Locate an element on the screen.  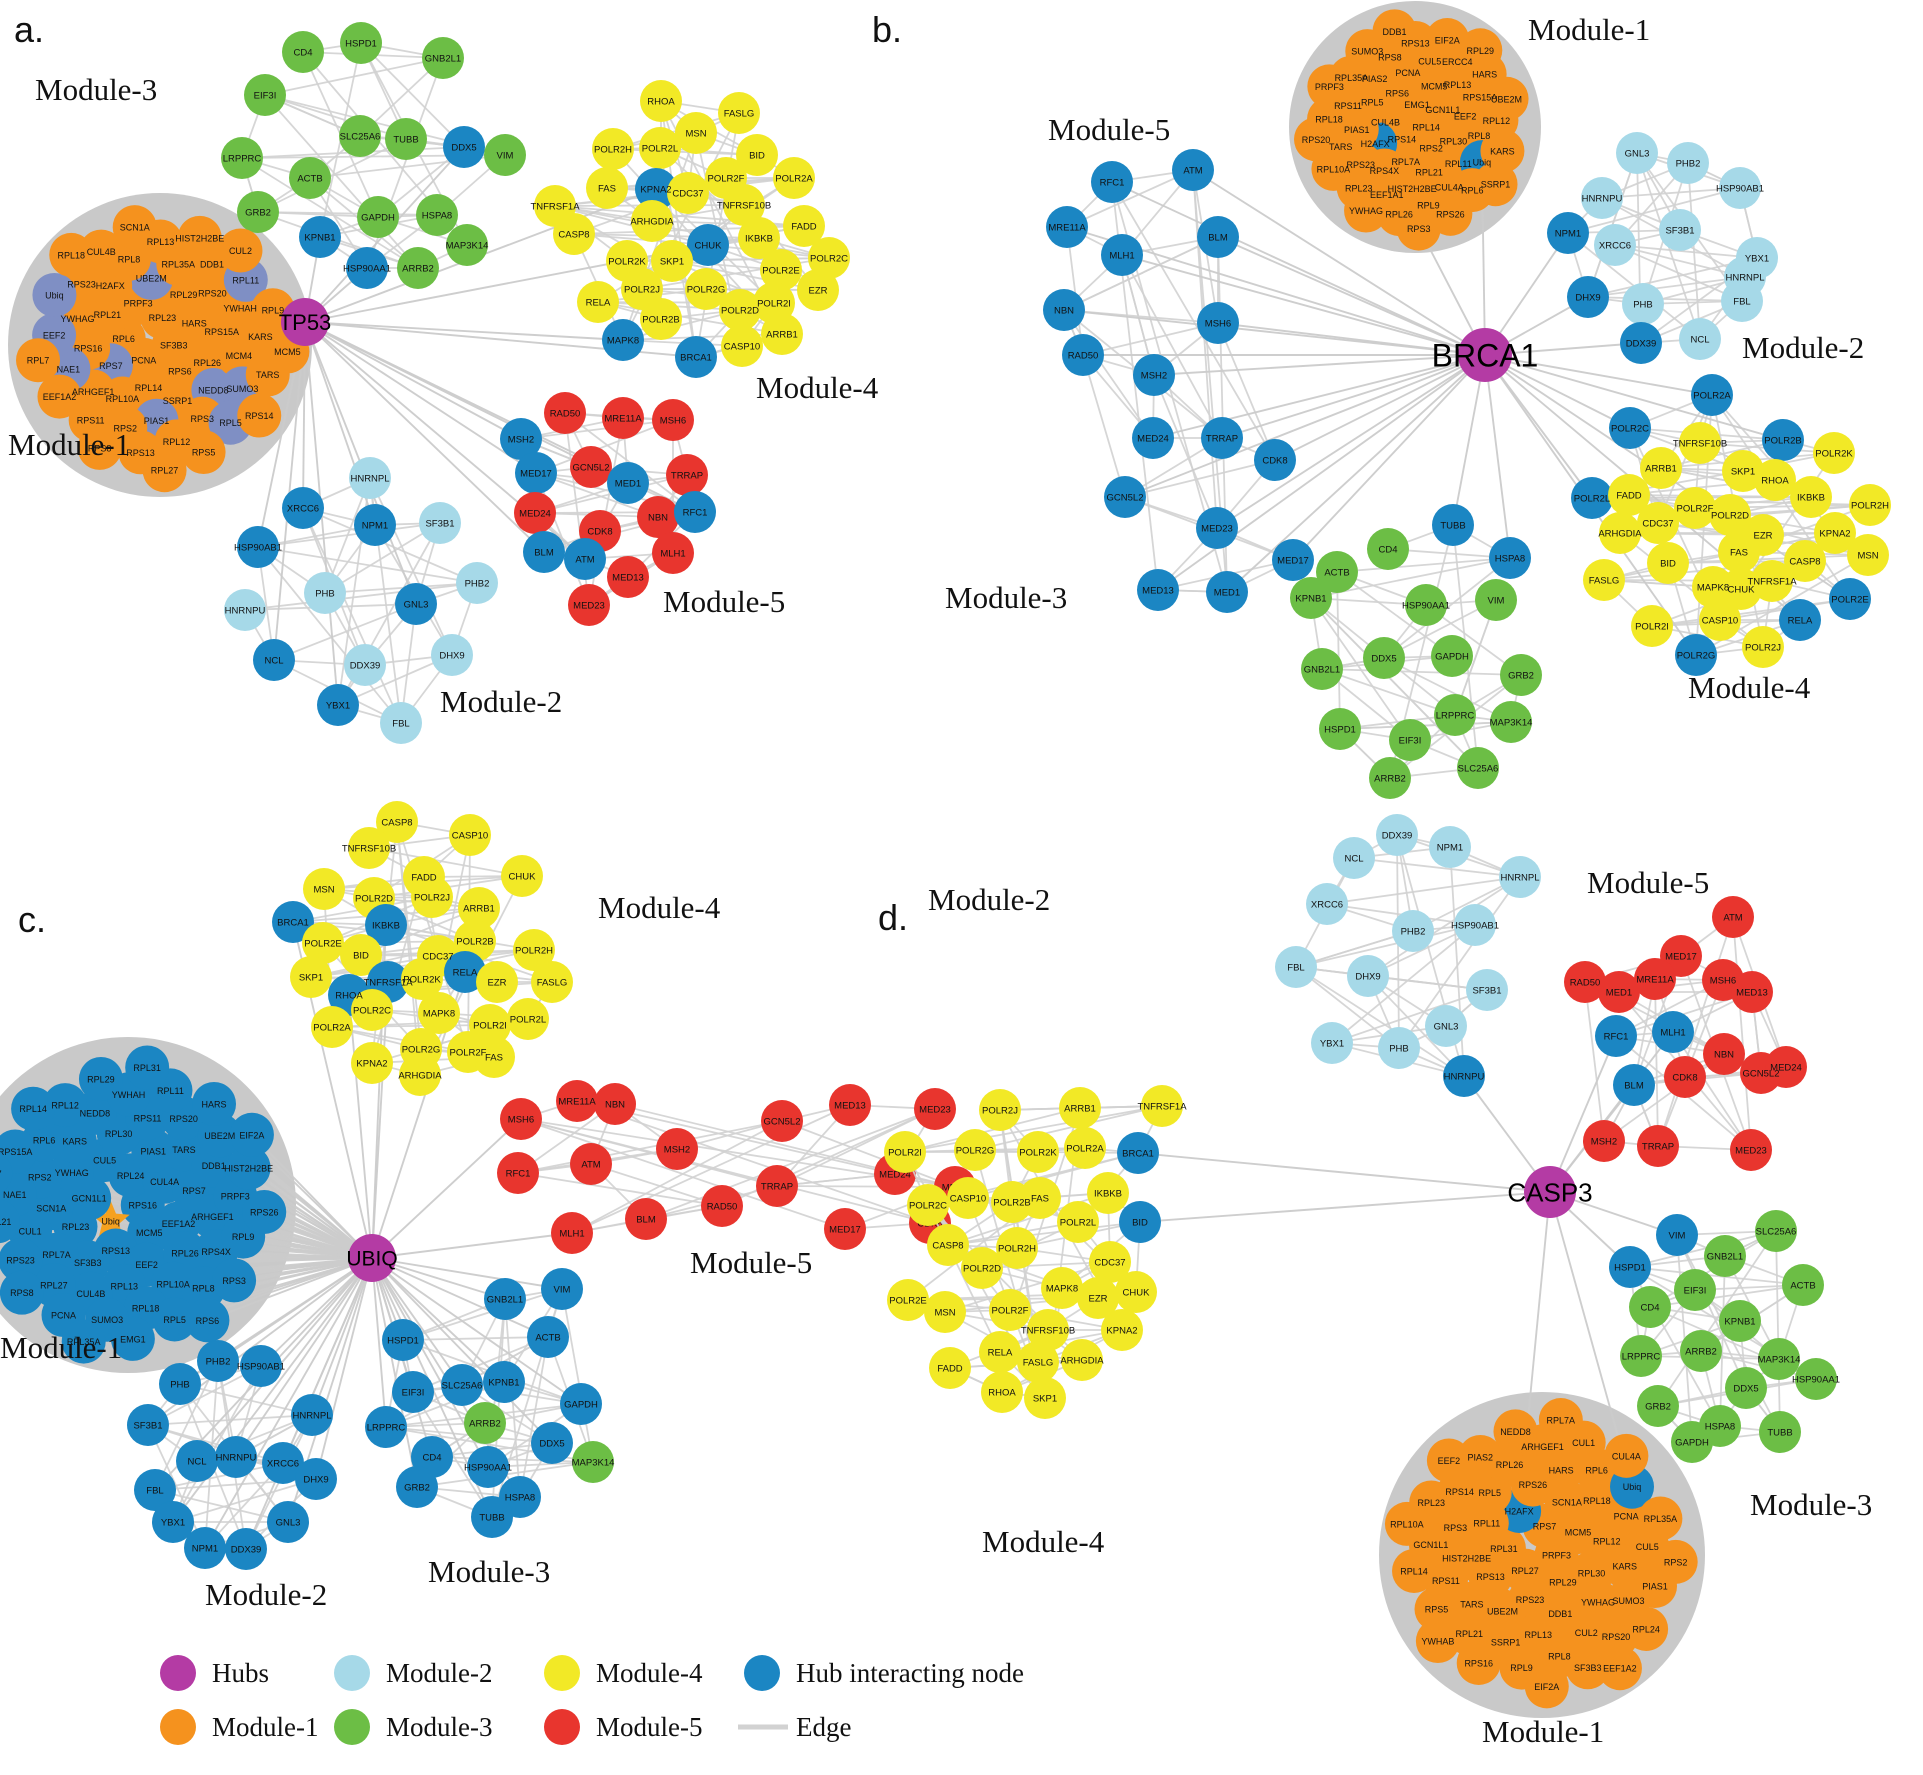
node-SSRP1 is located at coordinates (1495, 184).